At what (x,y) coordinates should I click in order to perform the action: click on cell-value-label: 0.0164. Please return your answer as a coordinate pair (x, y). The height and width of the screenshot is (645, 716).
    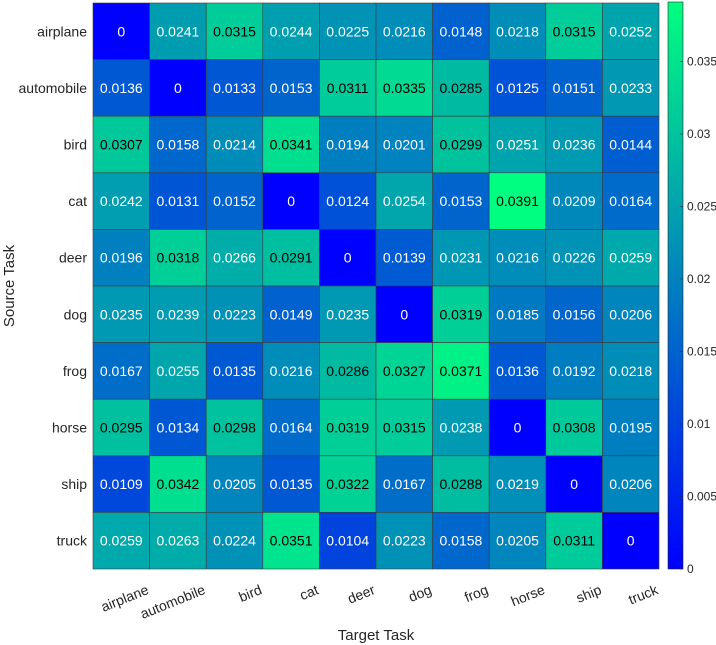
    Looking at the image, I should click on (291, 428).